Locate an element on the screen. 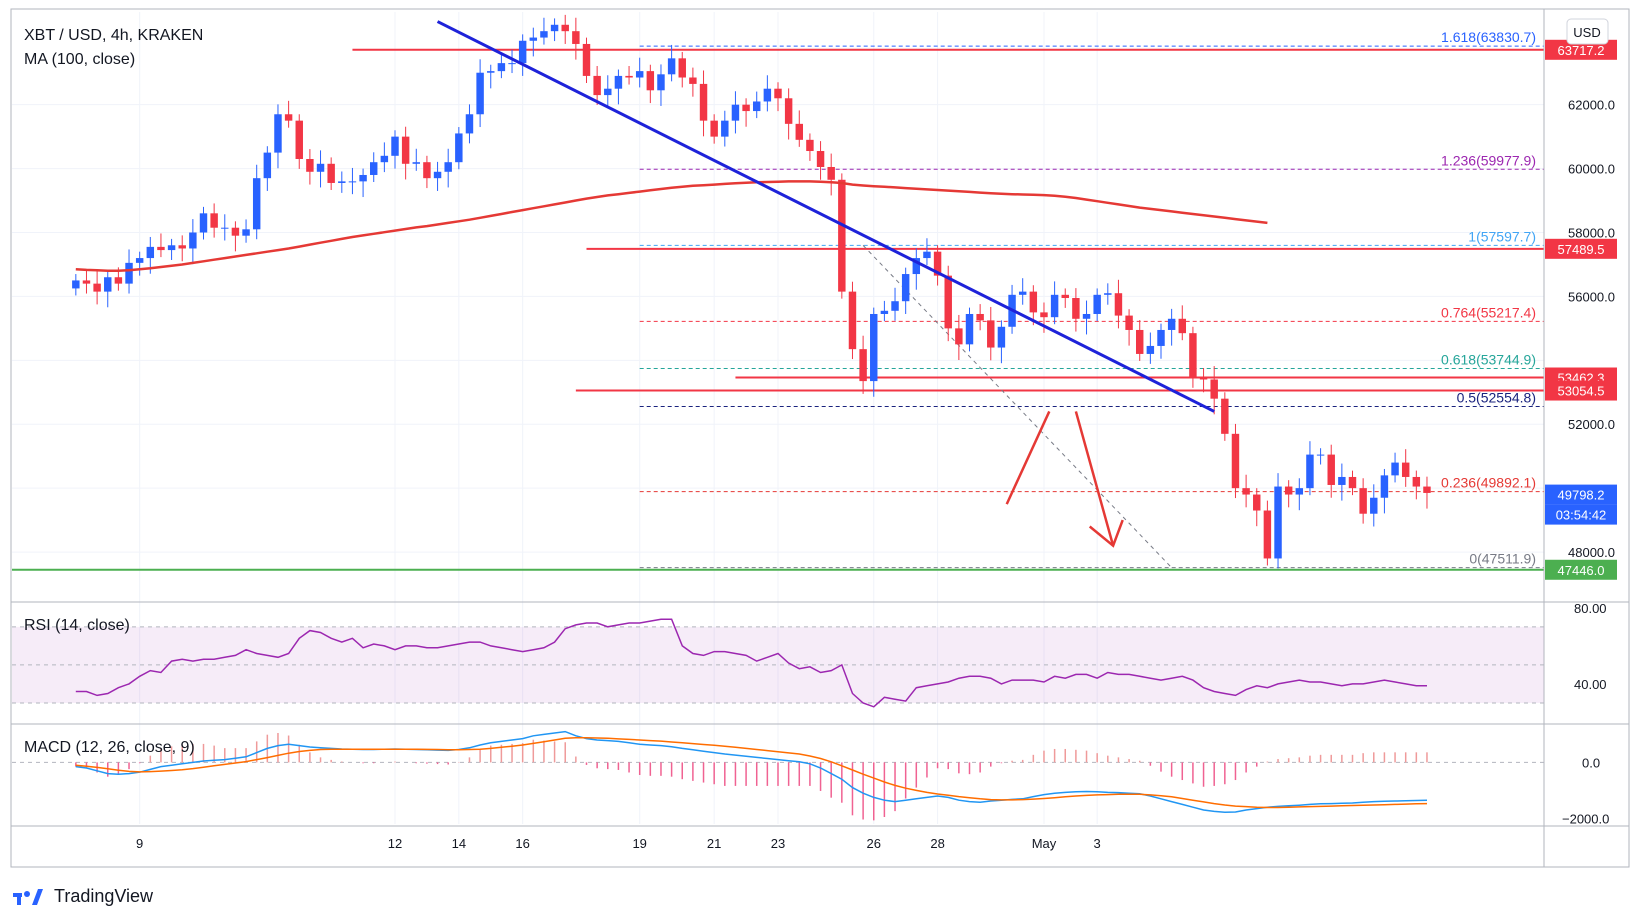 The image size is (1640, 914). brand: TradingView is located at coordinates (82, 896).